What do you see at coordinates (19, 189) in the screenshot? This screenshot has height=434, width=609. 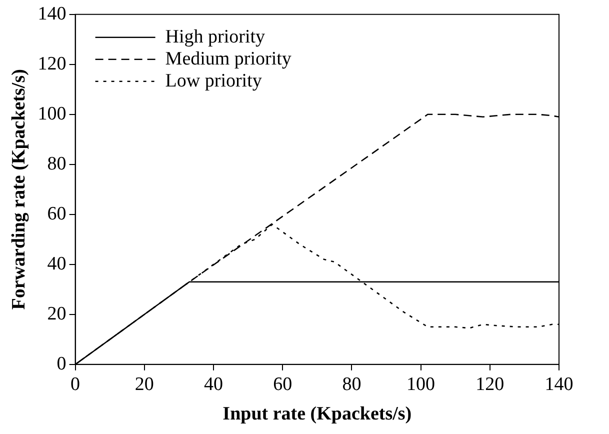 I see `y-axis-title: Forwarding rate (Kpackets/s)` at bounding box center [19, 189].